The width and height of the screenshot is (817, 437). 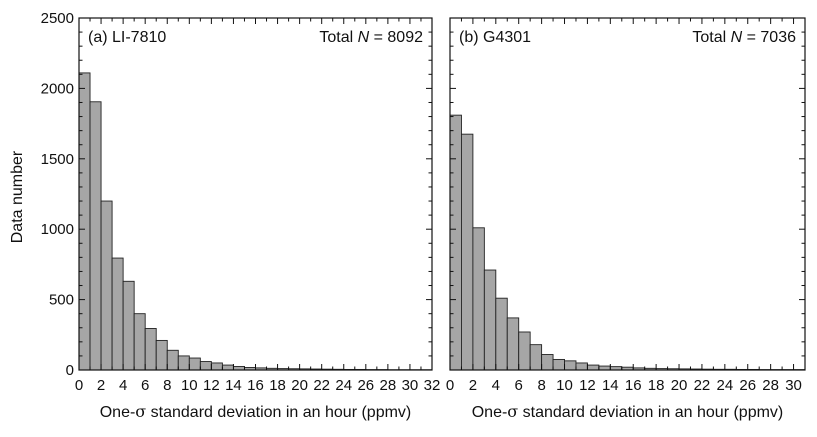 I want to click on y-axis-title: Data number, so click(x=17, y=196).